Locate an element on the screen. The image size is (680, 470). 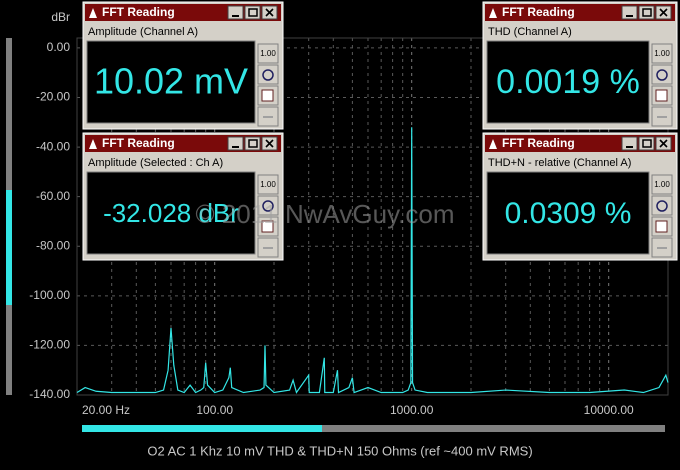
y-tick-label: -120.00 is located at coordinates (49, 345).